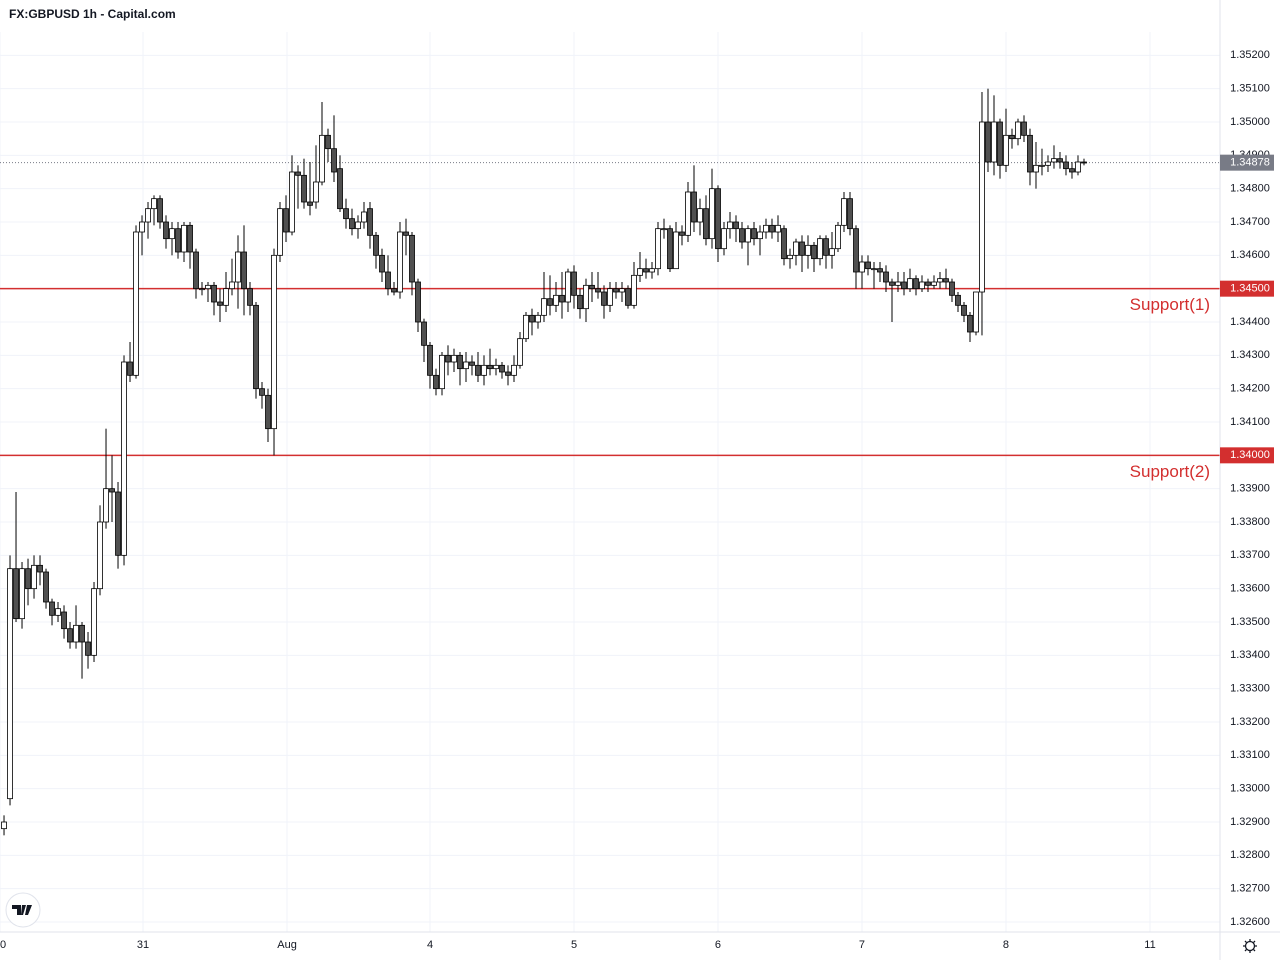 The height and width of the screenshot is (960, 1280). What do you see at coordinates (1006, 945) in the screenshot?
I see `x-tick-label: 8` at bounding box center [1006, 945].